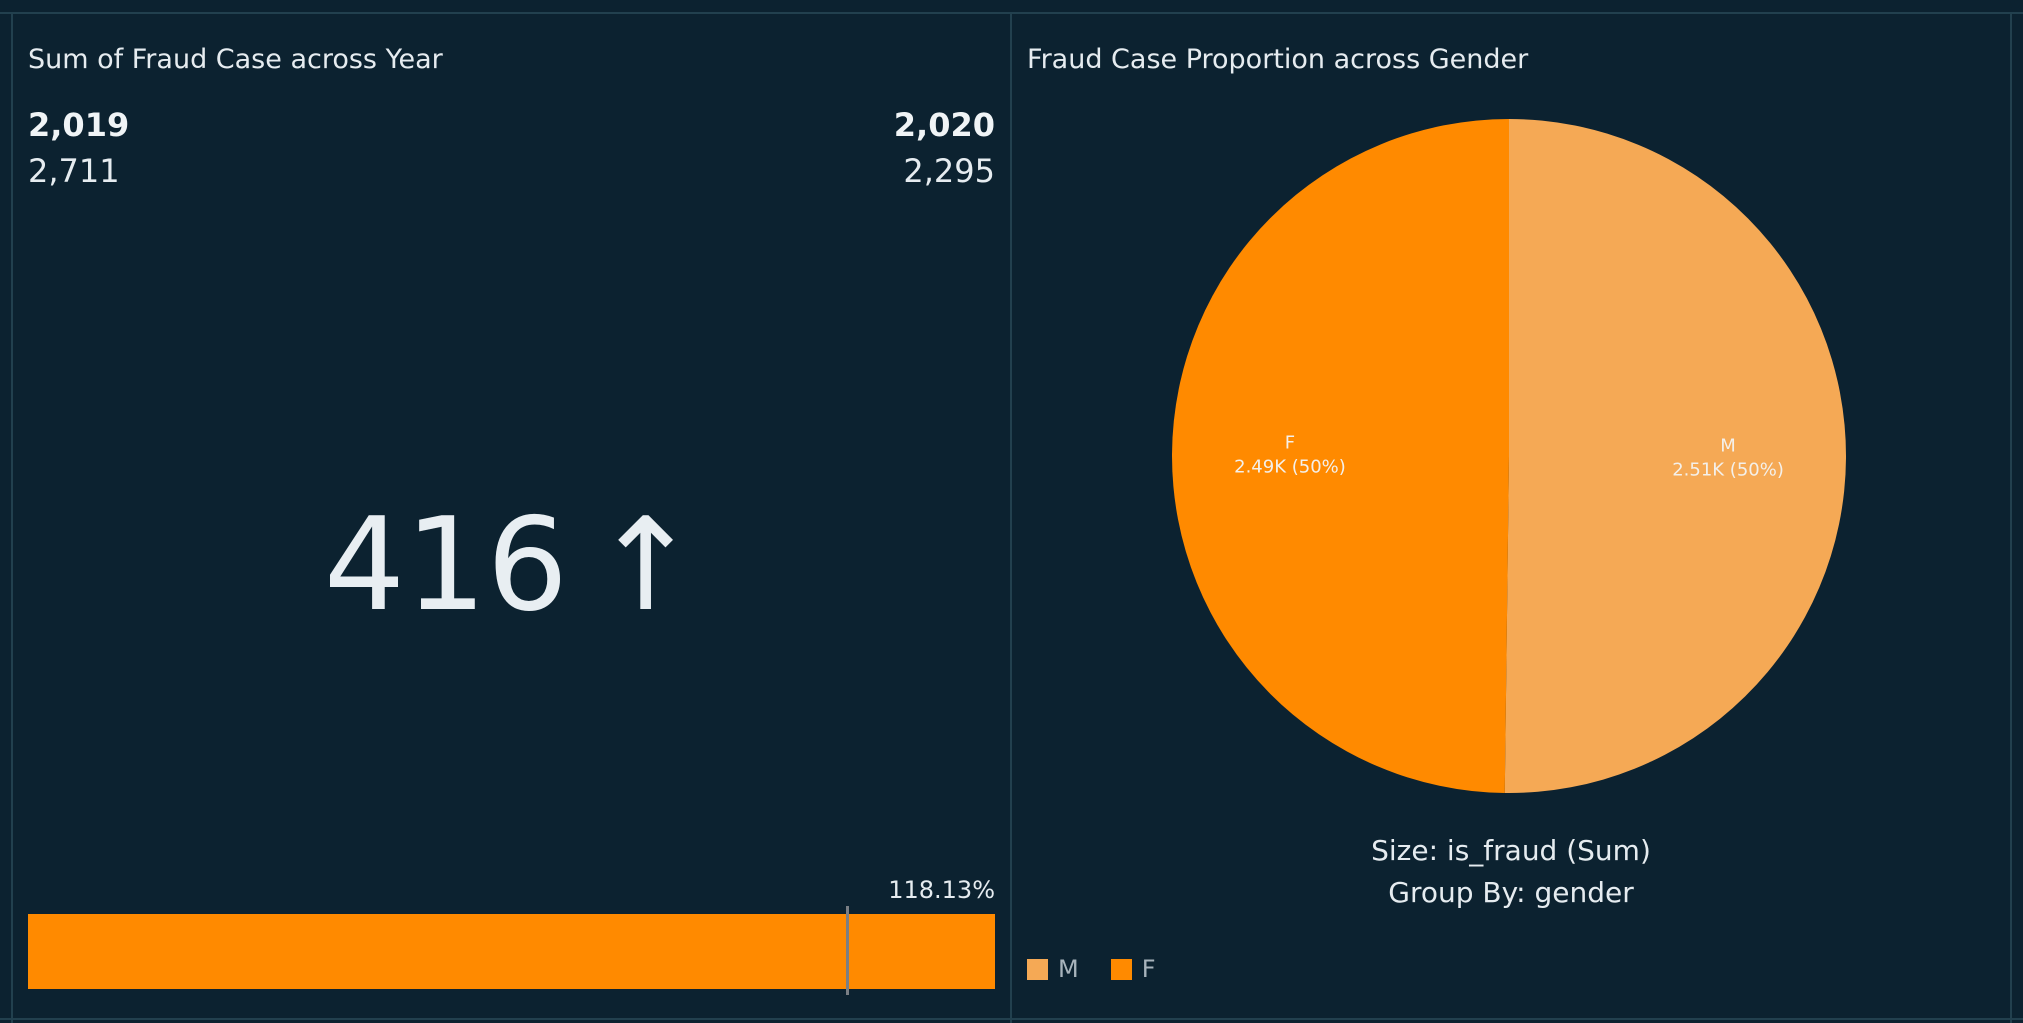 This screenshot has height=1023, width=2023. Describe the element at coordinates (1011, 517) in the screenshot. I see `frame-divider-line` at that location.